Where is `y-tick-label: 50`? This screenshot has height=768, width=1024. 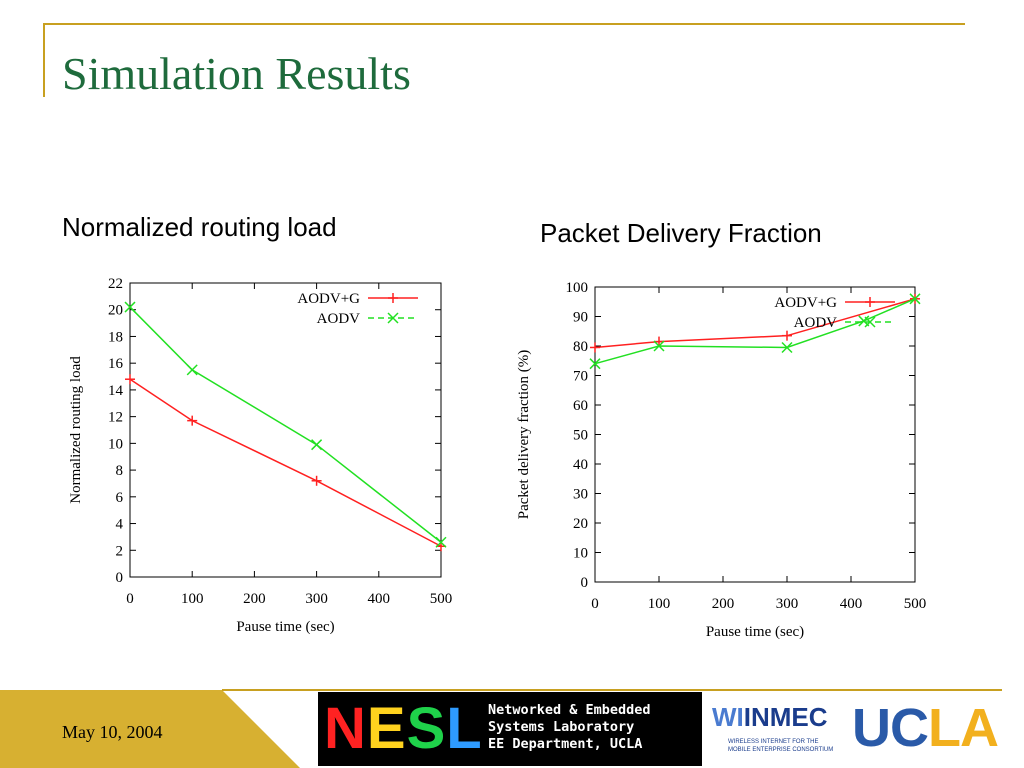 y-tick-label: 50 is located at coordinates (580, 436).